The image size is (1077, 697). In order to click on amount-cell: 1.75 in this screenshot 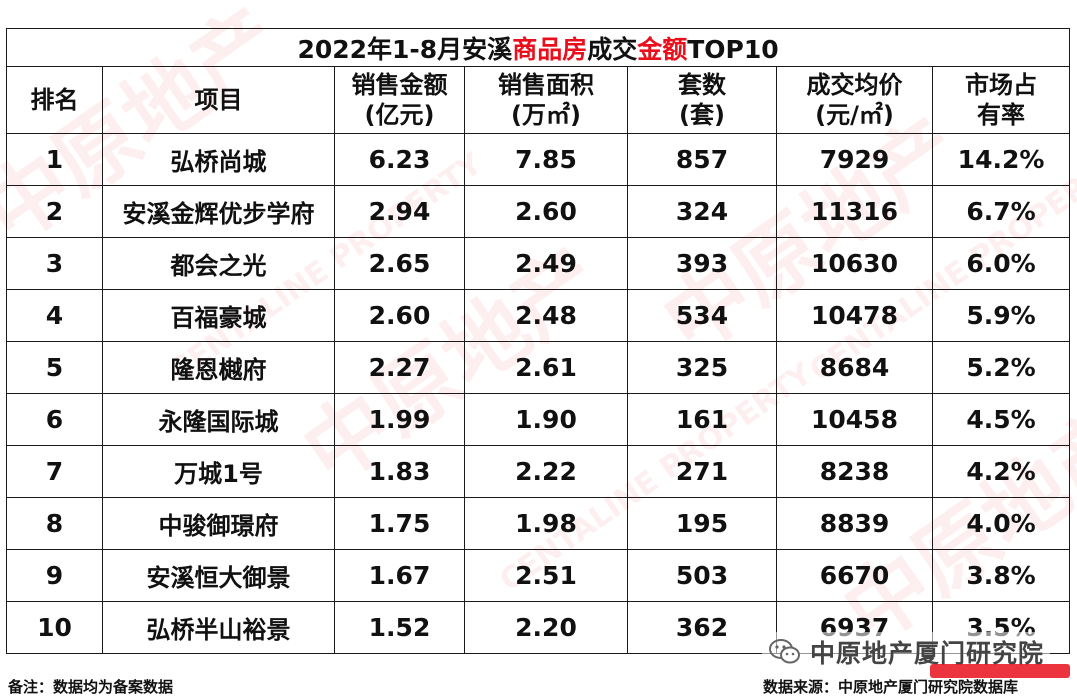, I will do `click(399, 523)`.